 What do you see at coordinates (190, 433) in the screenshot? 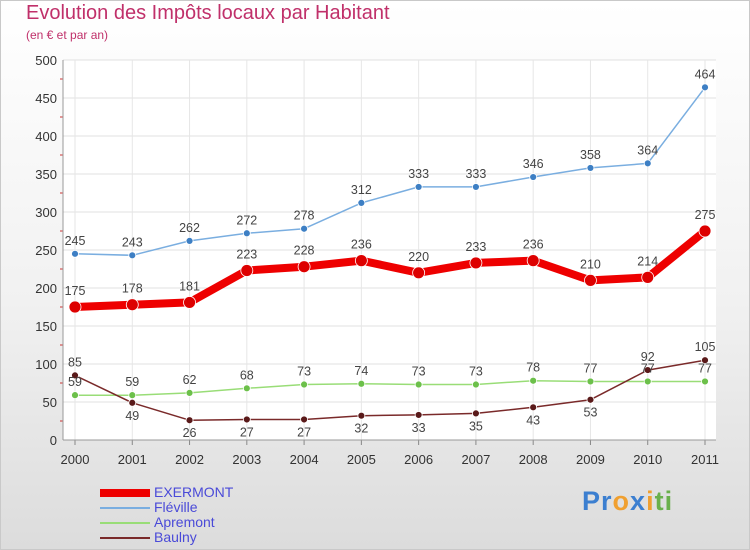
I see `data-label: 26` at bounding box center [190, 433].